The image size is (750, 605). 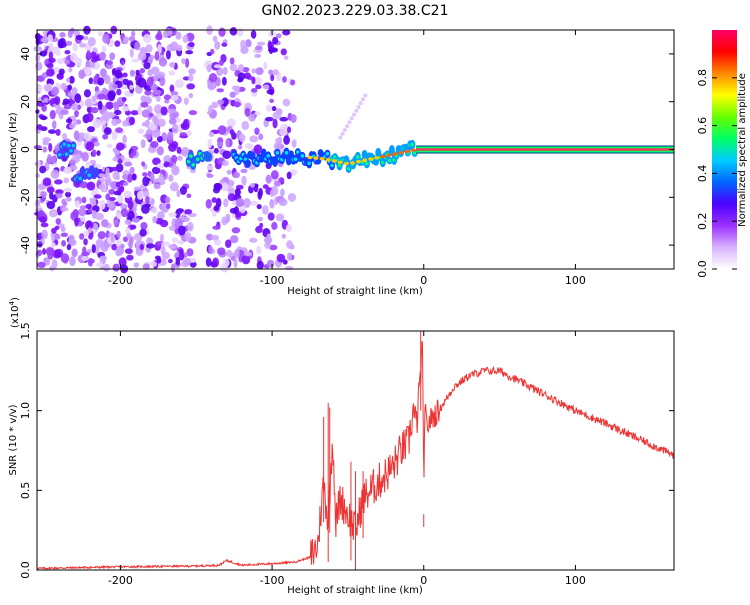 What do you see at coordinates (702, 78) in the screenshot?
I see `colorbar-tick-label-4: 0.8` at bounding box center [702, 78].